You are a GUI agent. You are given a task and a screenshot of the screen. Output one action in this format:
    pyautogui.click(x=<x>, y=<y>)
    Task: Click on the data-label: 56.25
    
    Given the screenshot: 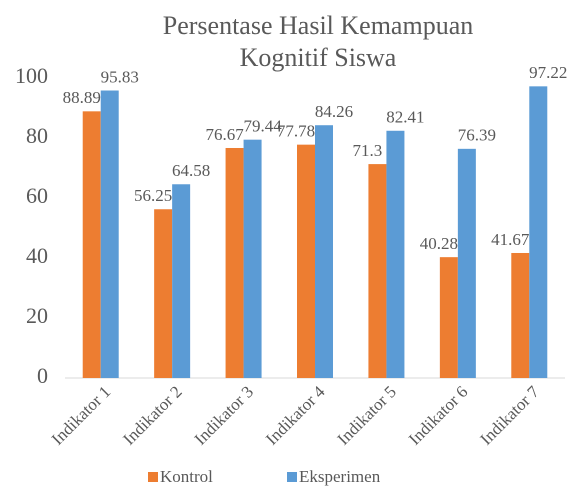 What is the action you would take?
    pyautogui.click(x=153, y=195)
    